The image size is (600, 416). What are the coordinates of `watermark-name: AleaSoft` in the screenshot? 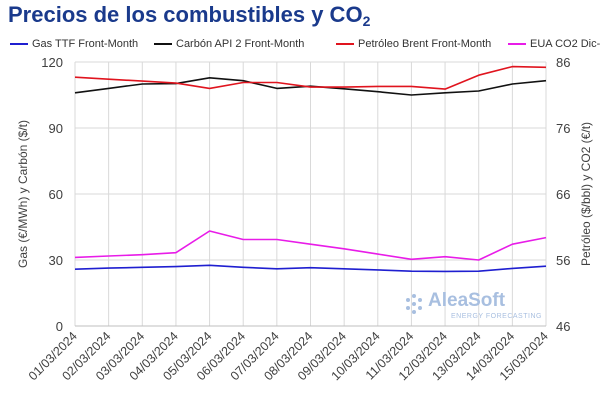 It's located at (467, 300).